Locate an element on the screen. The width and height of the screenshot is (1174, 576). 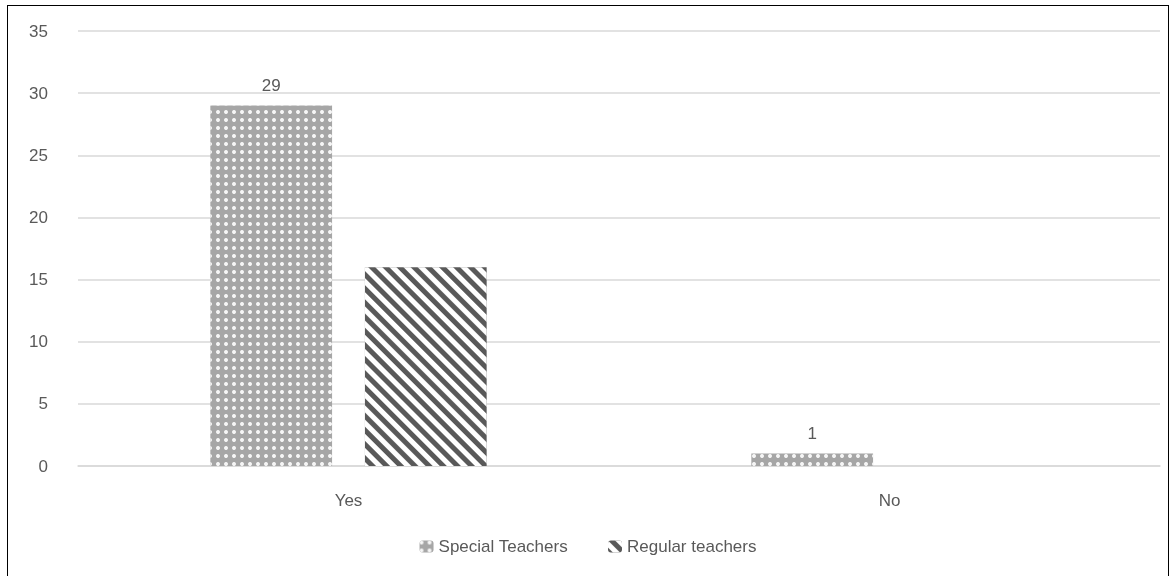
y-tick-label: 35 is located at coordinates (38, 31).